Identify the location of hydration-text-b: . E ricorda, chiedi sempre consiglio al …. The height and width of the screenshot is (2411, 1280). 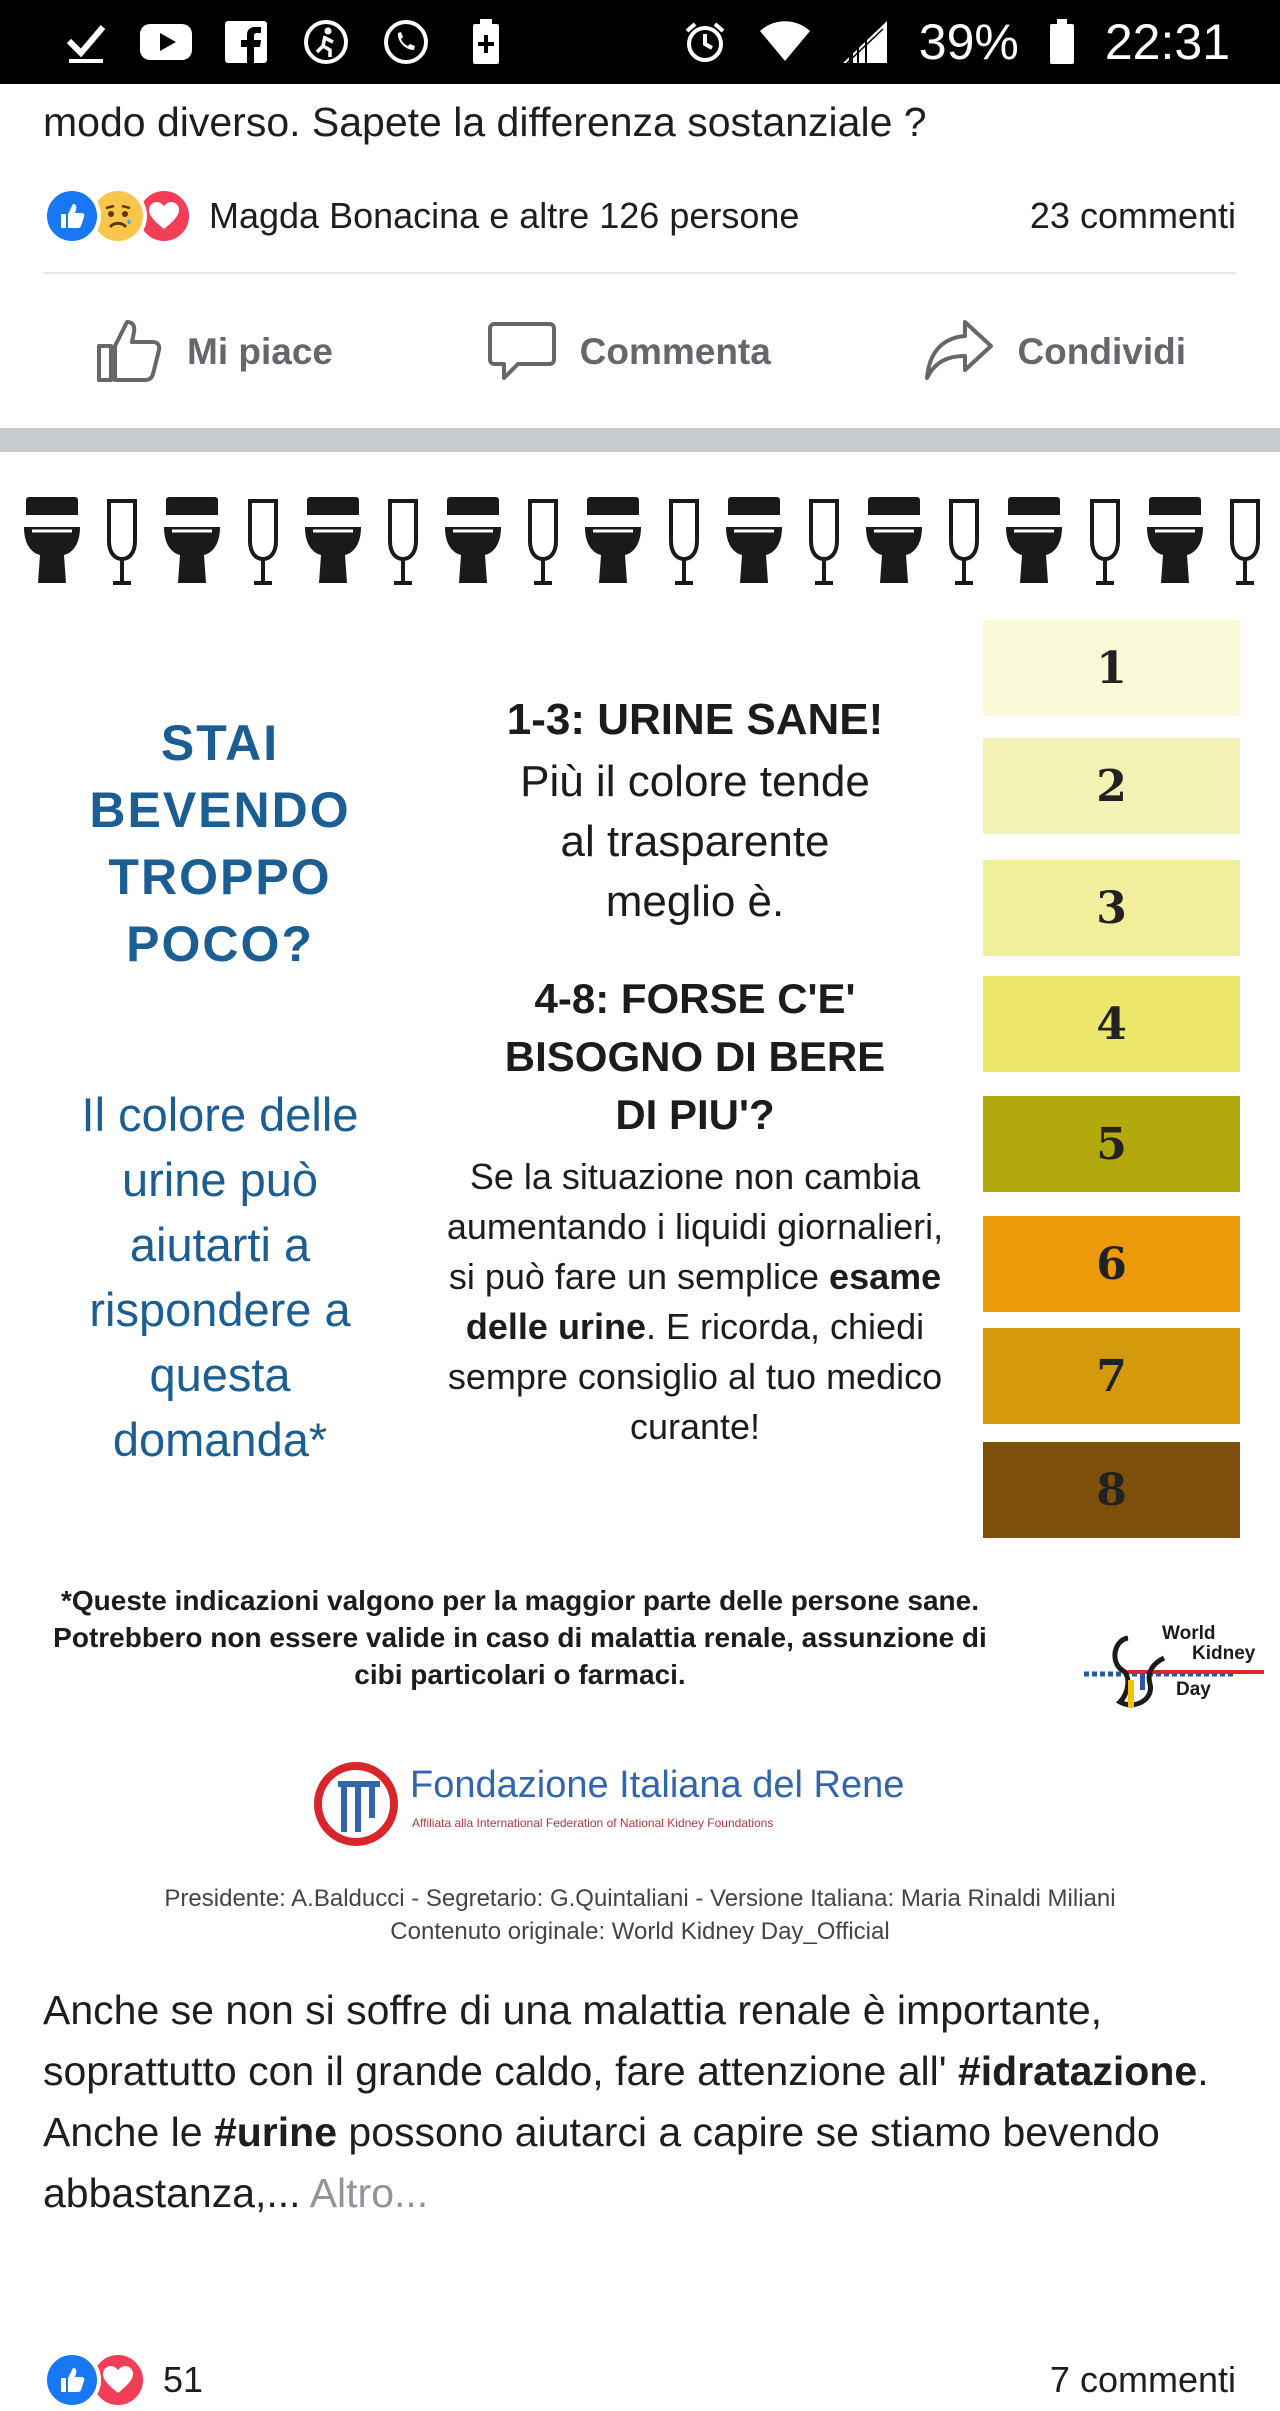
(695, 1376).